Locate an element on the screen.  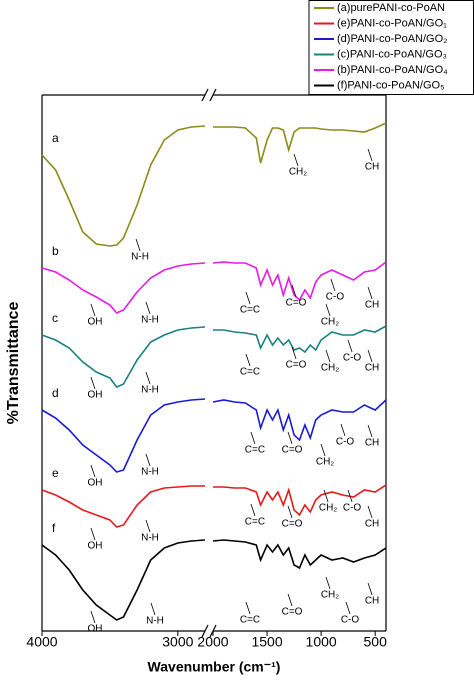
x-tick-label: 500 is located at coordinates (376, 642).